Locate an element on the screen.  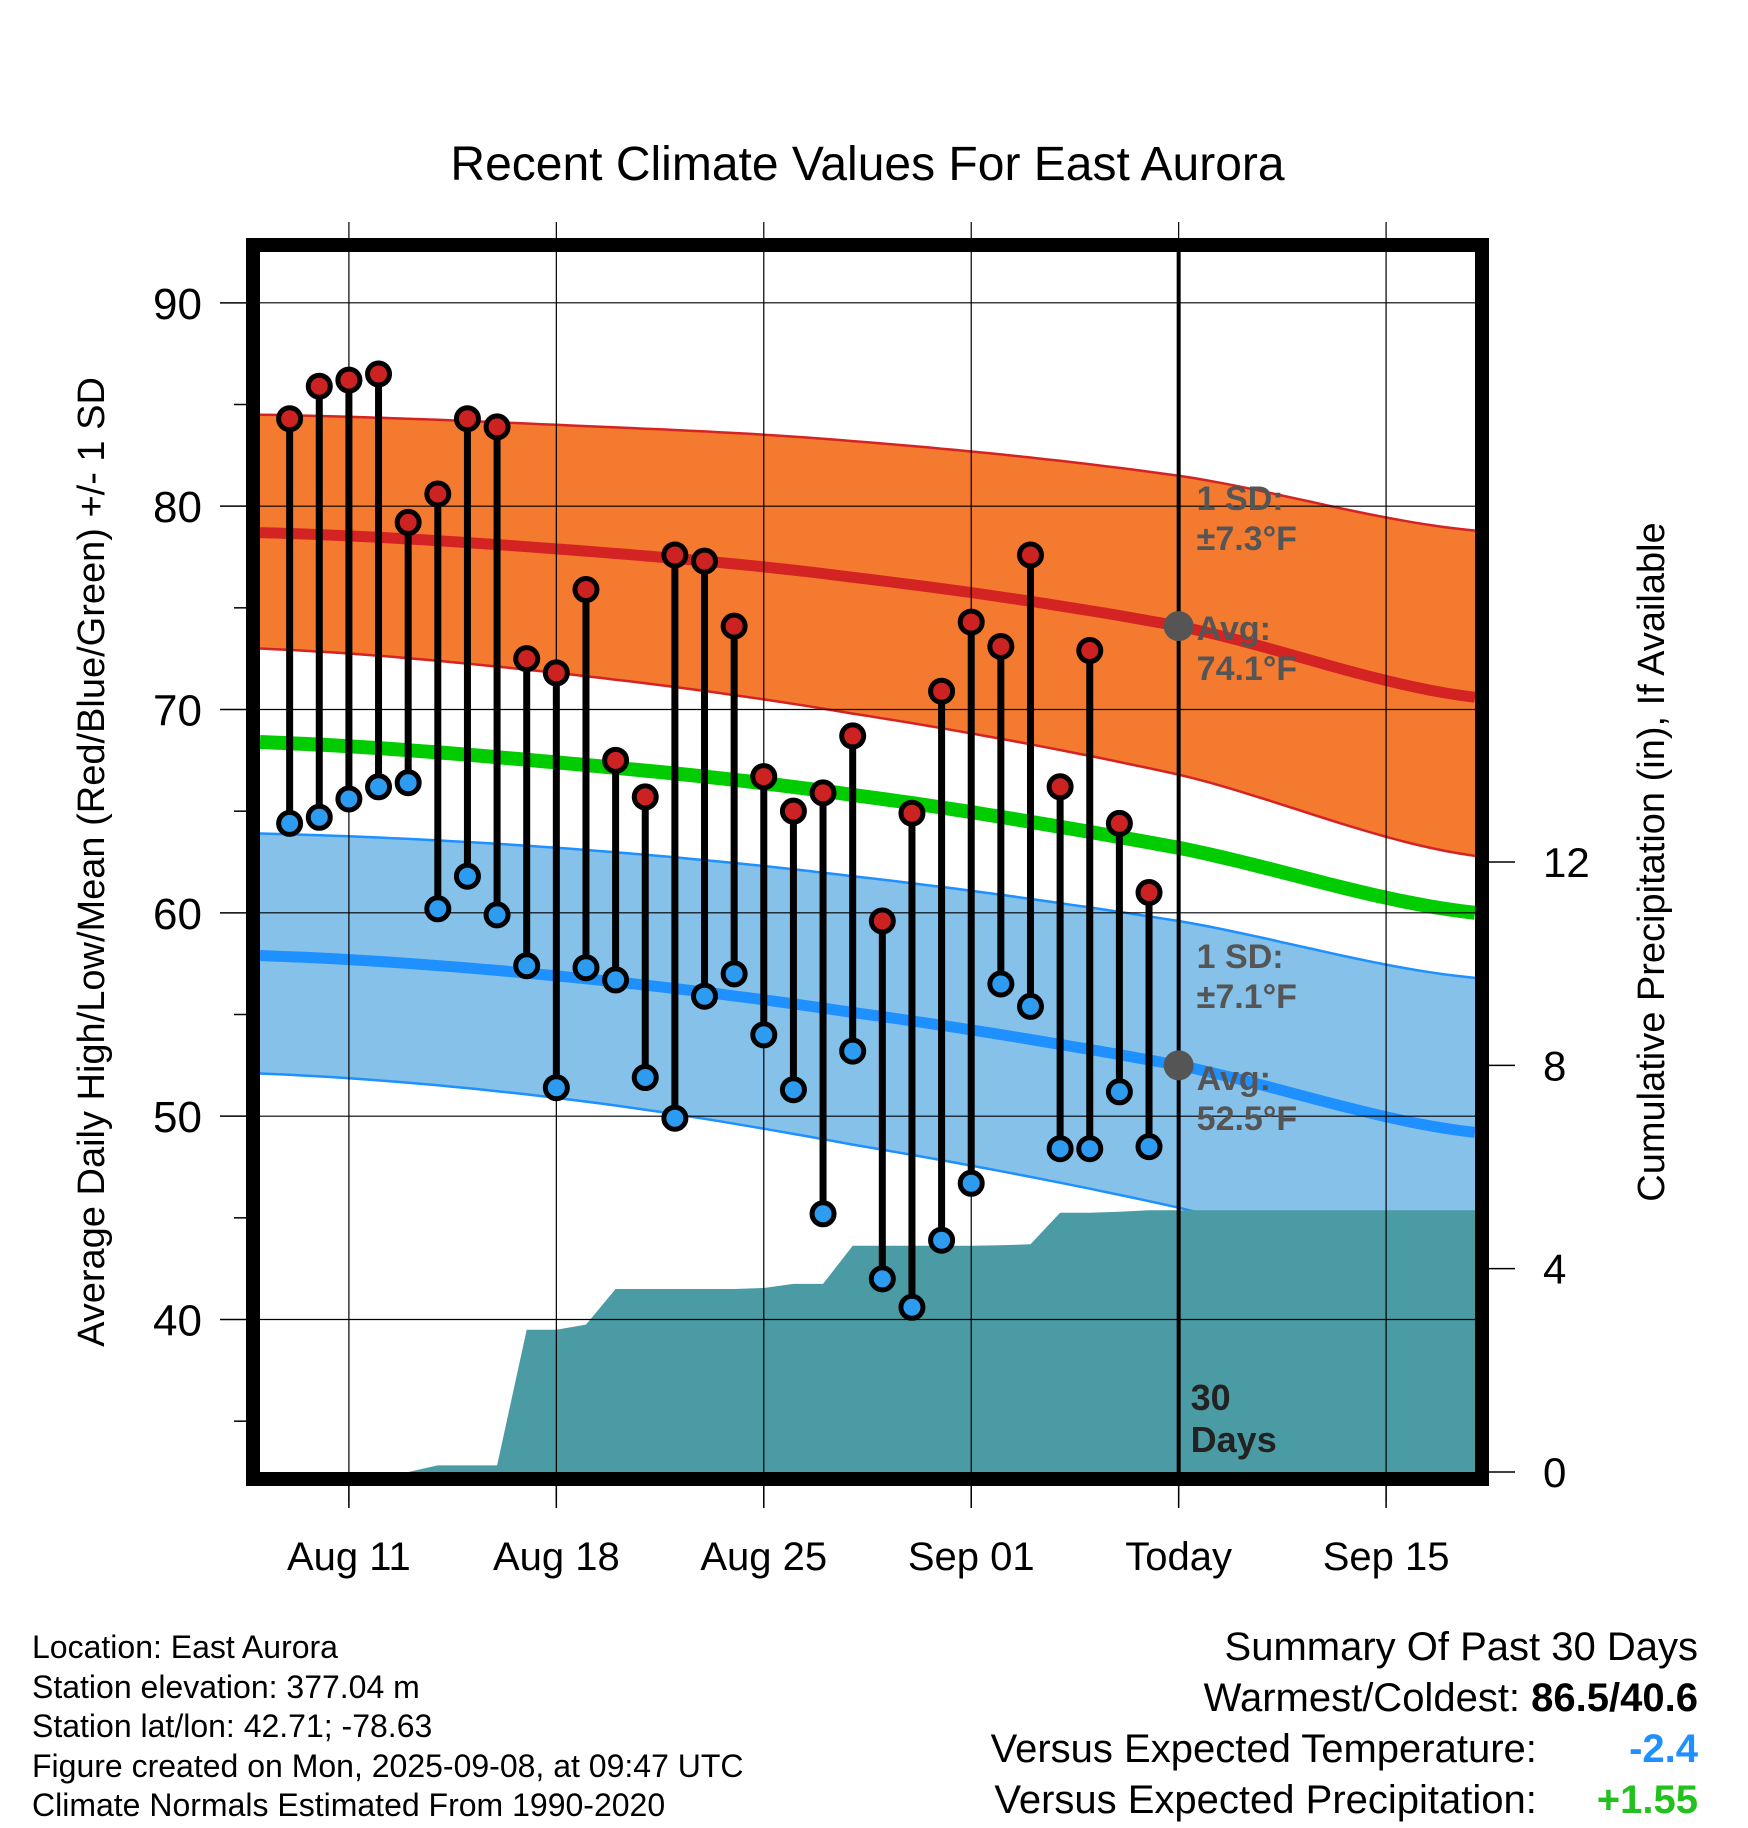
summary-temp-row: Versus Expected Temperature: -2.4 is located at coordinates (1248, 1749).